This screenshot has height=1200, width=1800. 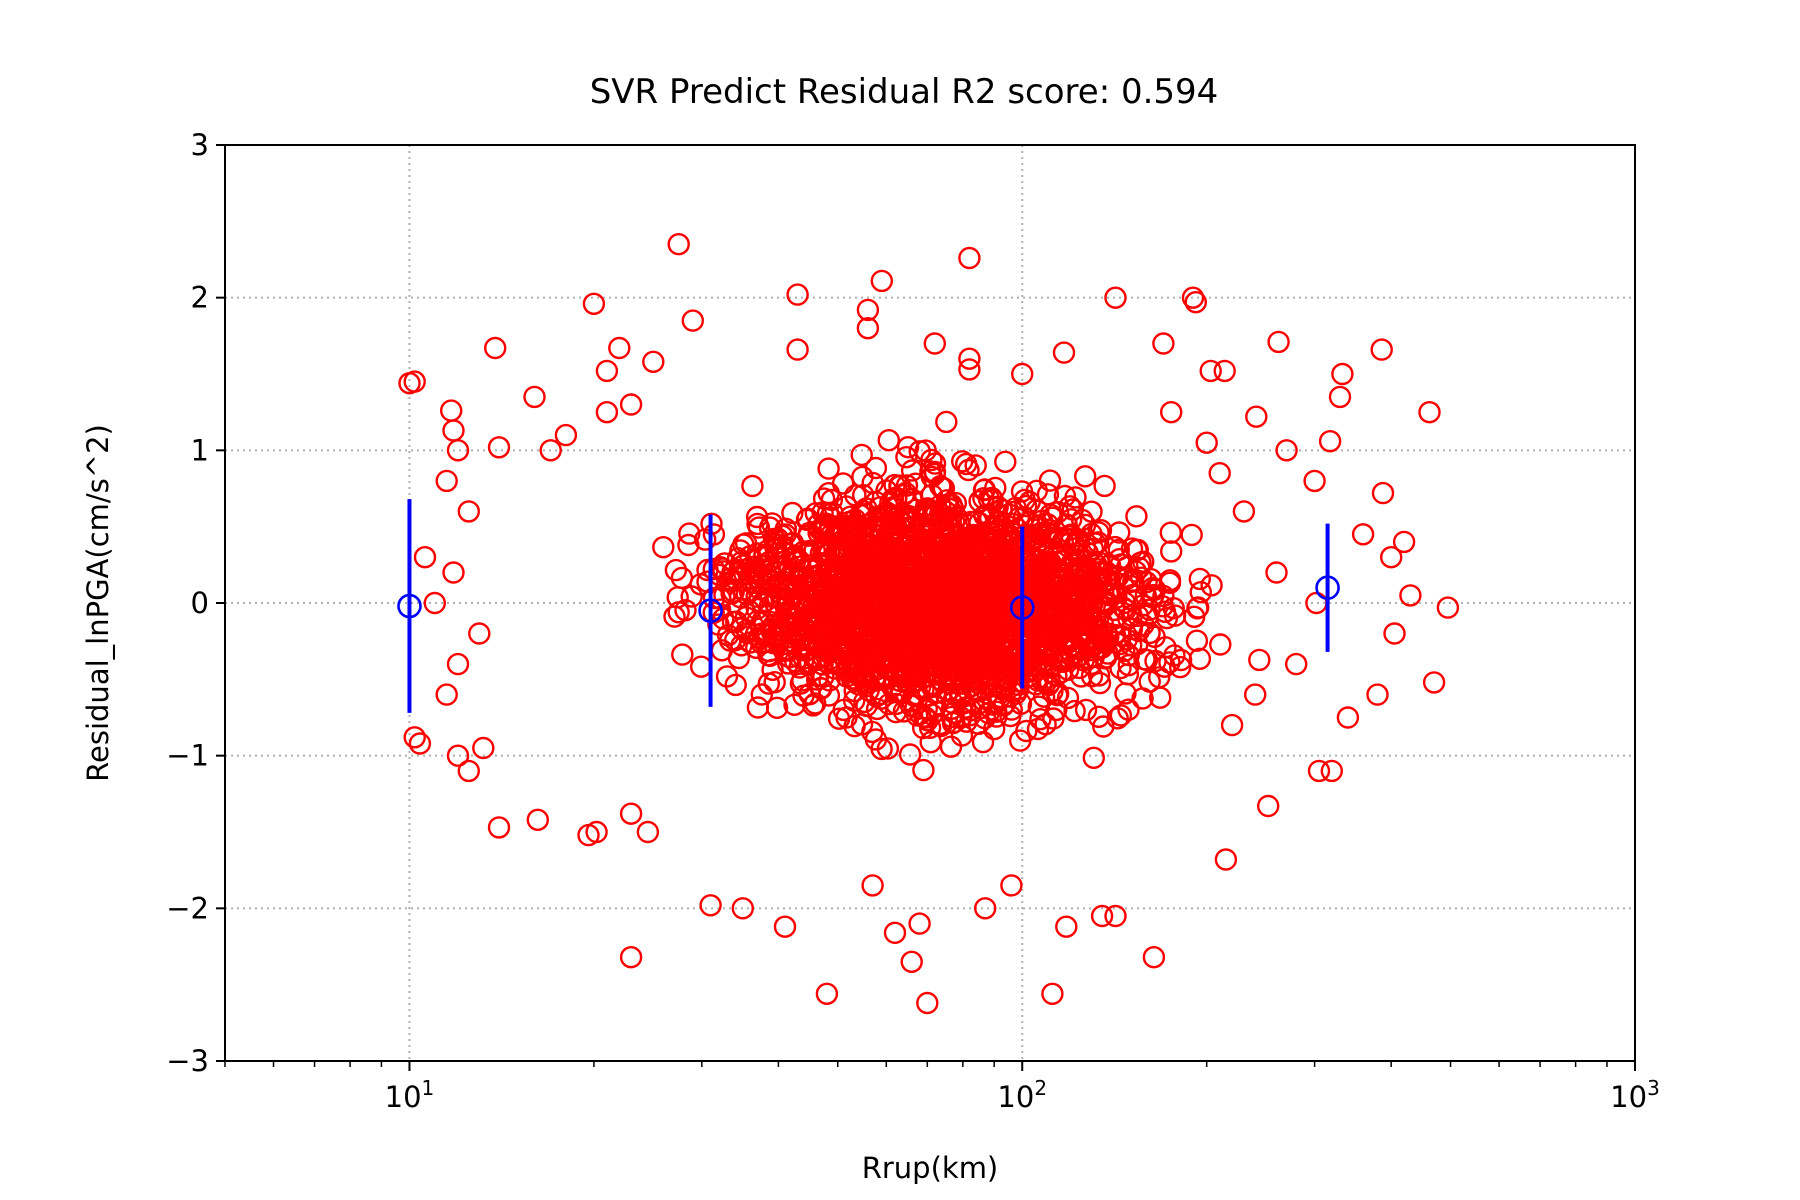 I want to click on y-tick-label: 3, so click(x=200, y=145).